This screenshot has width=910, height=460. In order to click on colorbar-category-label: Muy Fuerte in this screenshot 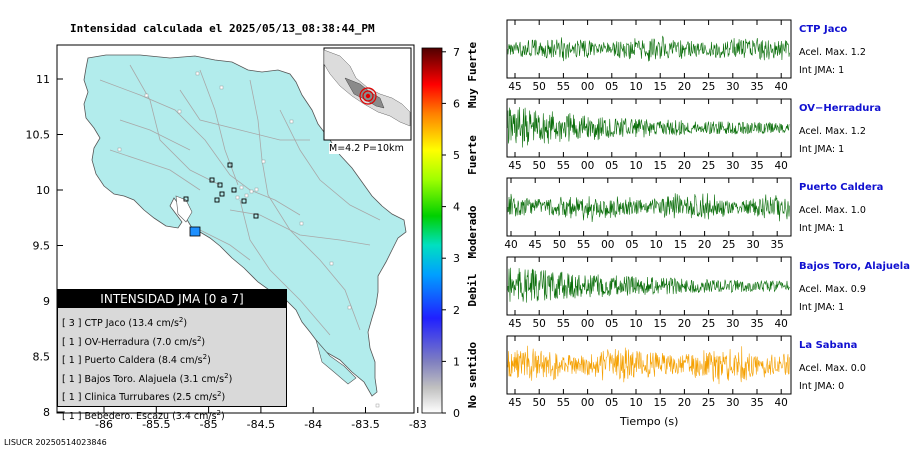, I will do `click(472, 75)`.